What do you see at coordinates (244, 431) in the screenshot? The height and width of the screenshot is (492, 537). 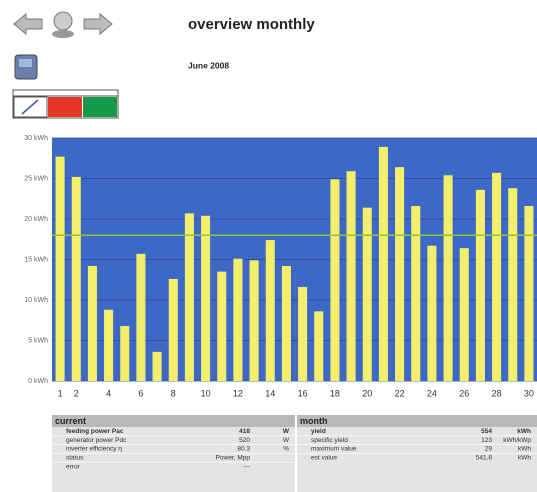 I see `table-cell: 418` at bounding box center [244, 431].